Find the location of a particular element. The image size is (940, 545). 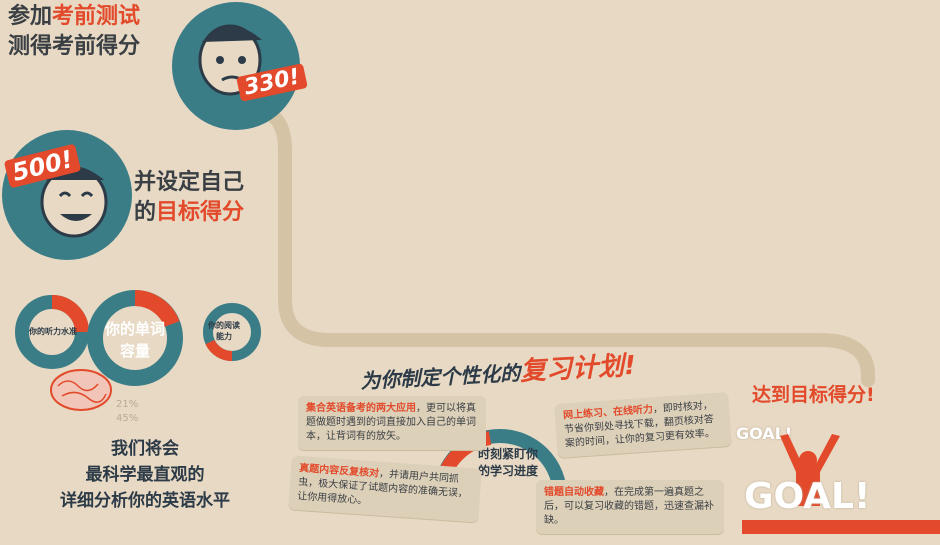

vocab-donut is located at coordinates (135, 338).